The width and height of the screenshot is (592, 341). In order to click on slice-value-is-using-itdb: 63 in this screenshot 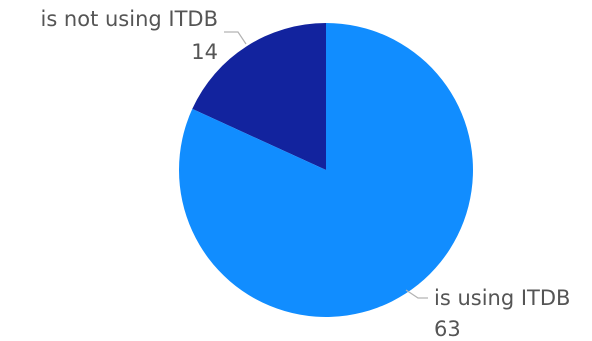, I will do `click(447, 329)`.